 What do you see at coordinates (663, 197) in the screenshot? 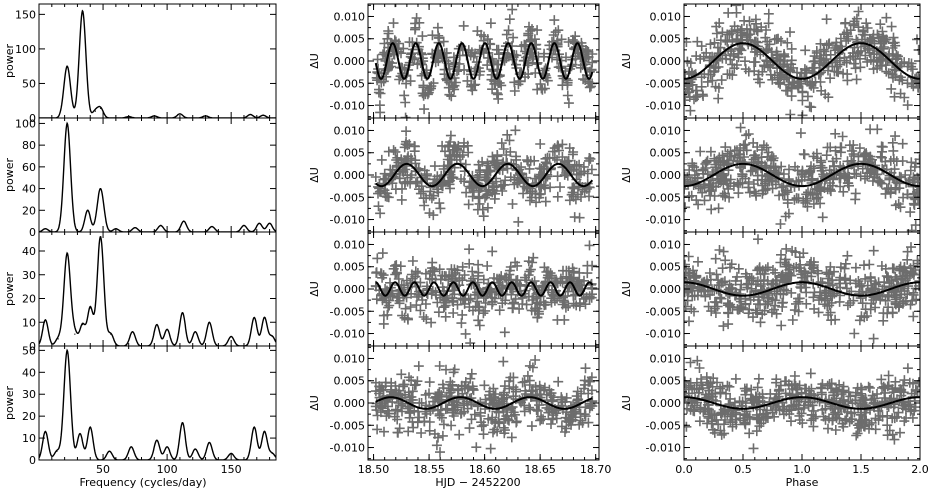
I see `y-tick-label: -0.005` at bounding box center [663, 197].